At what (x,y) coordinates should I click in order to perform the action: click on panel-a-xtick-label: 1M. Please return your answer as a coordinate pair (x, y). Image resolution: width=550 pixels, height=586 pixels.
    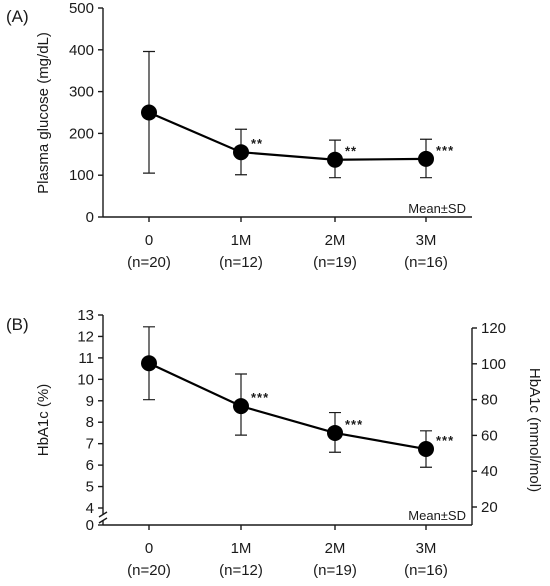
    Looking at the image, I should click on (241, 240).